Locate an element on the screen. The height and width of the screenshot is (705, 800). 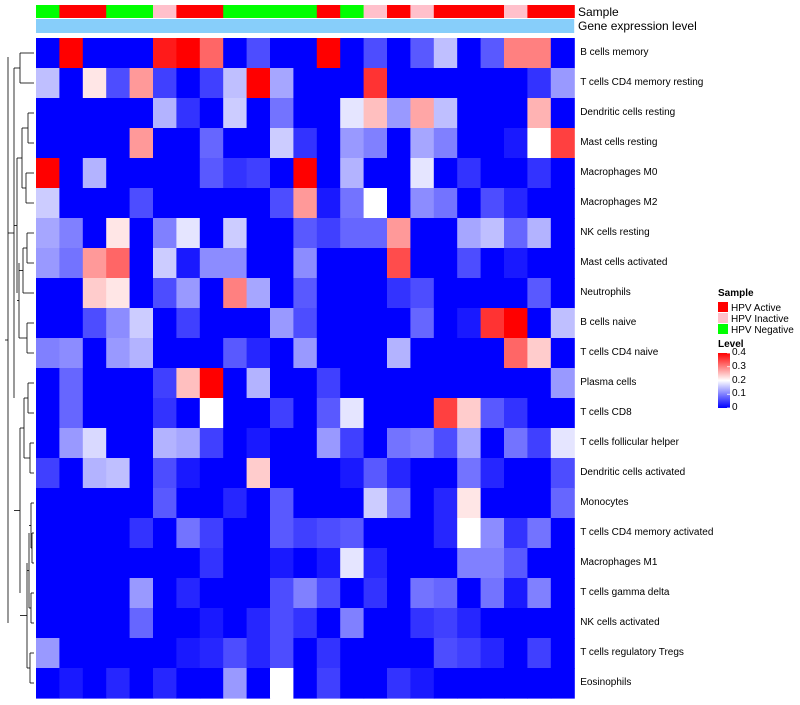
row-label: NK cells activated is located at coordinates (620, 622).